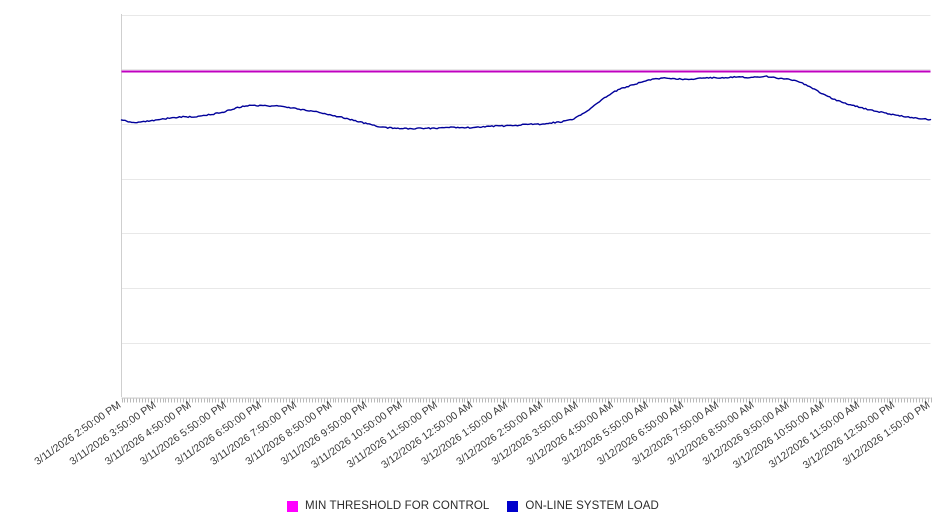 The width and height of the screenshot is (946, 526). I want to click on legend-item-label: ON-LINE SYSTEM LOAD, so click(592, 506).